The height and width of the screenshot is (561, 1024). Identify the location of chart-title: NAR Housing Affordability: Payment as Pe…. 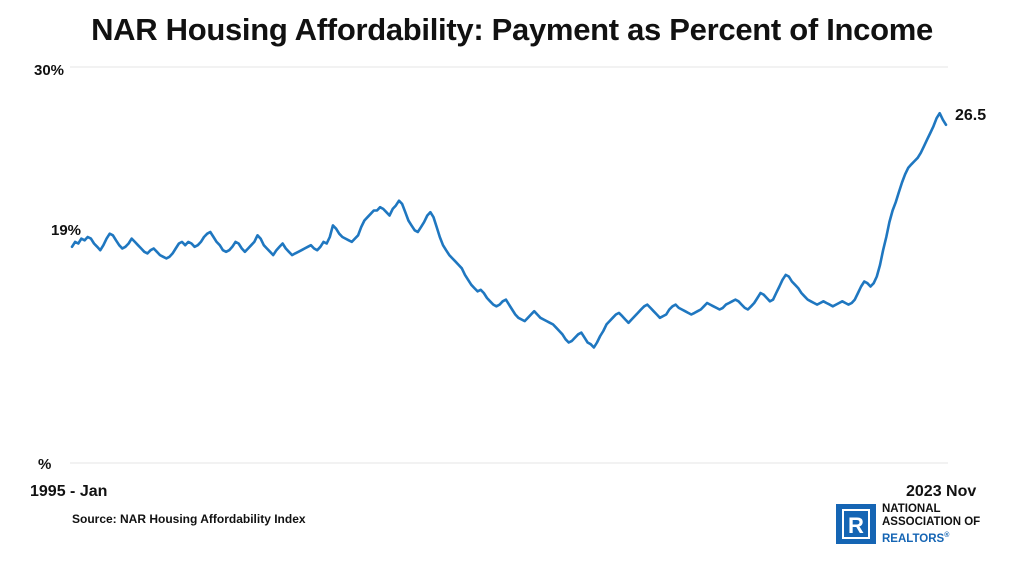
(512, 29).